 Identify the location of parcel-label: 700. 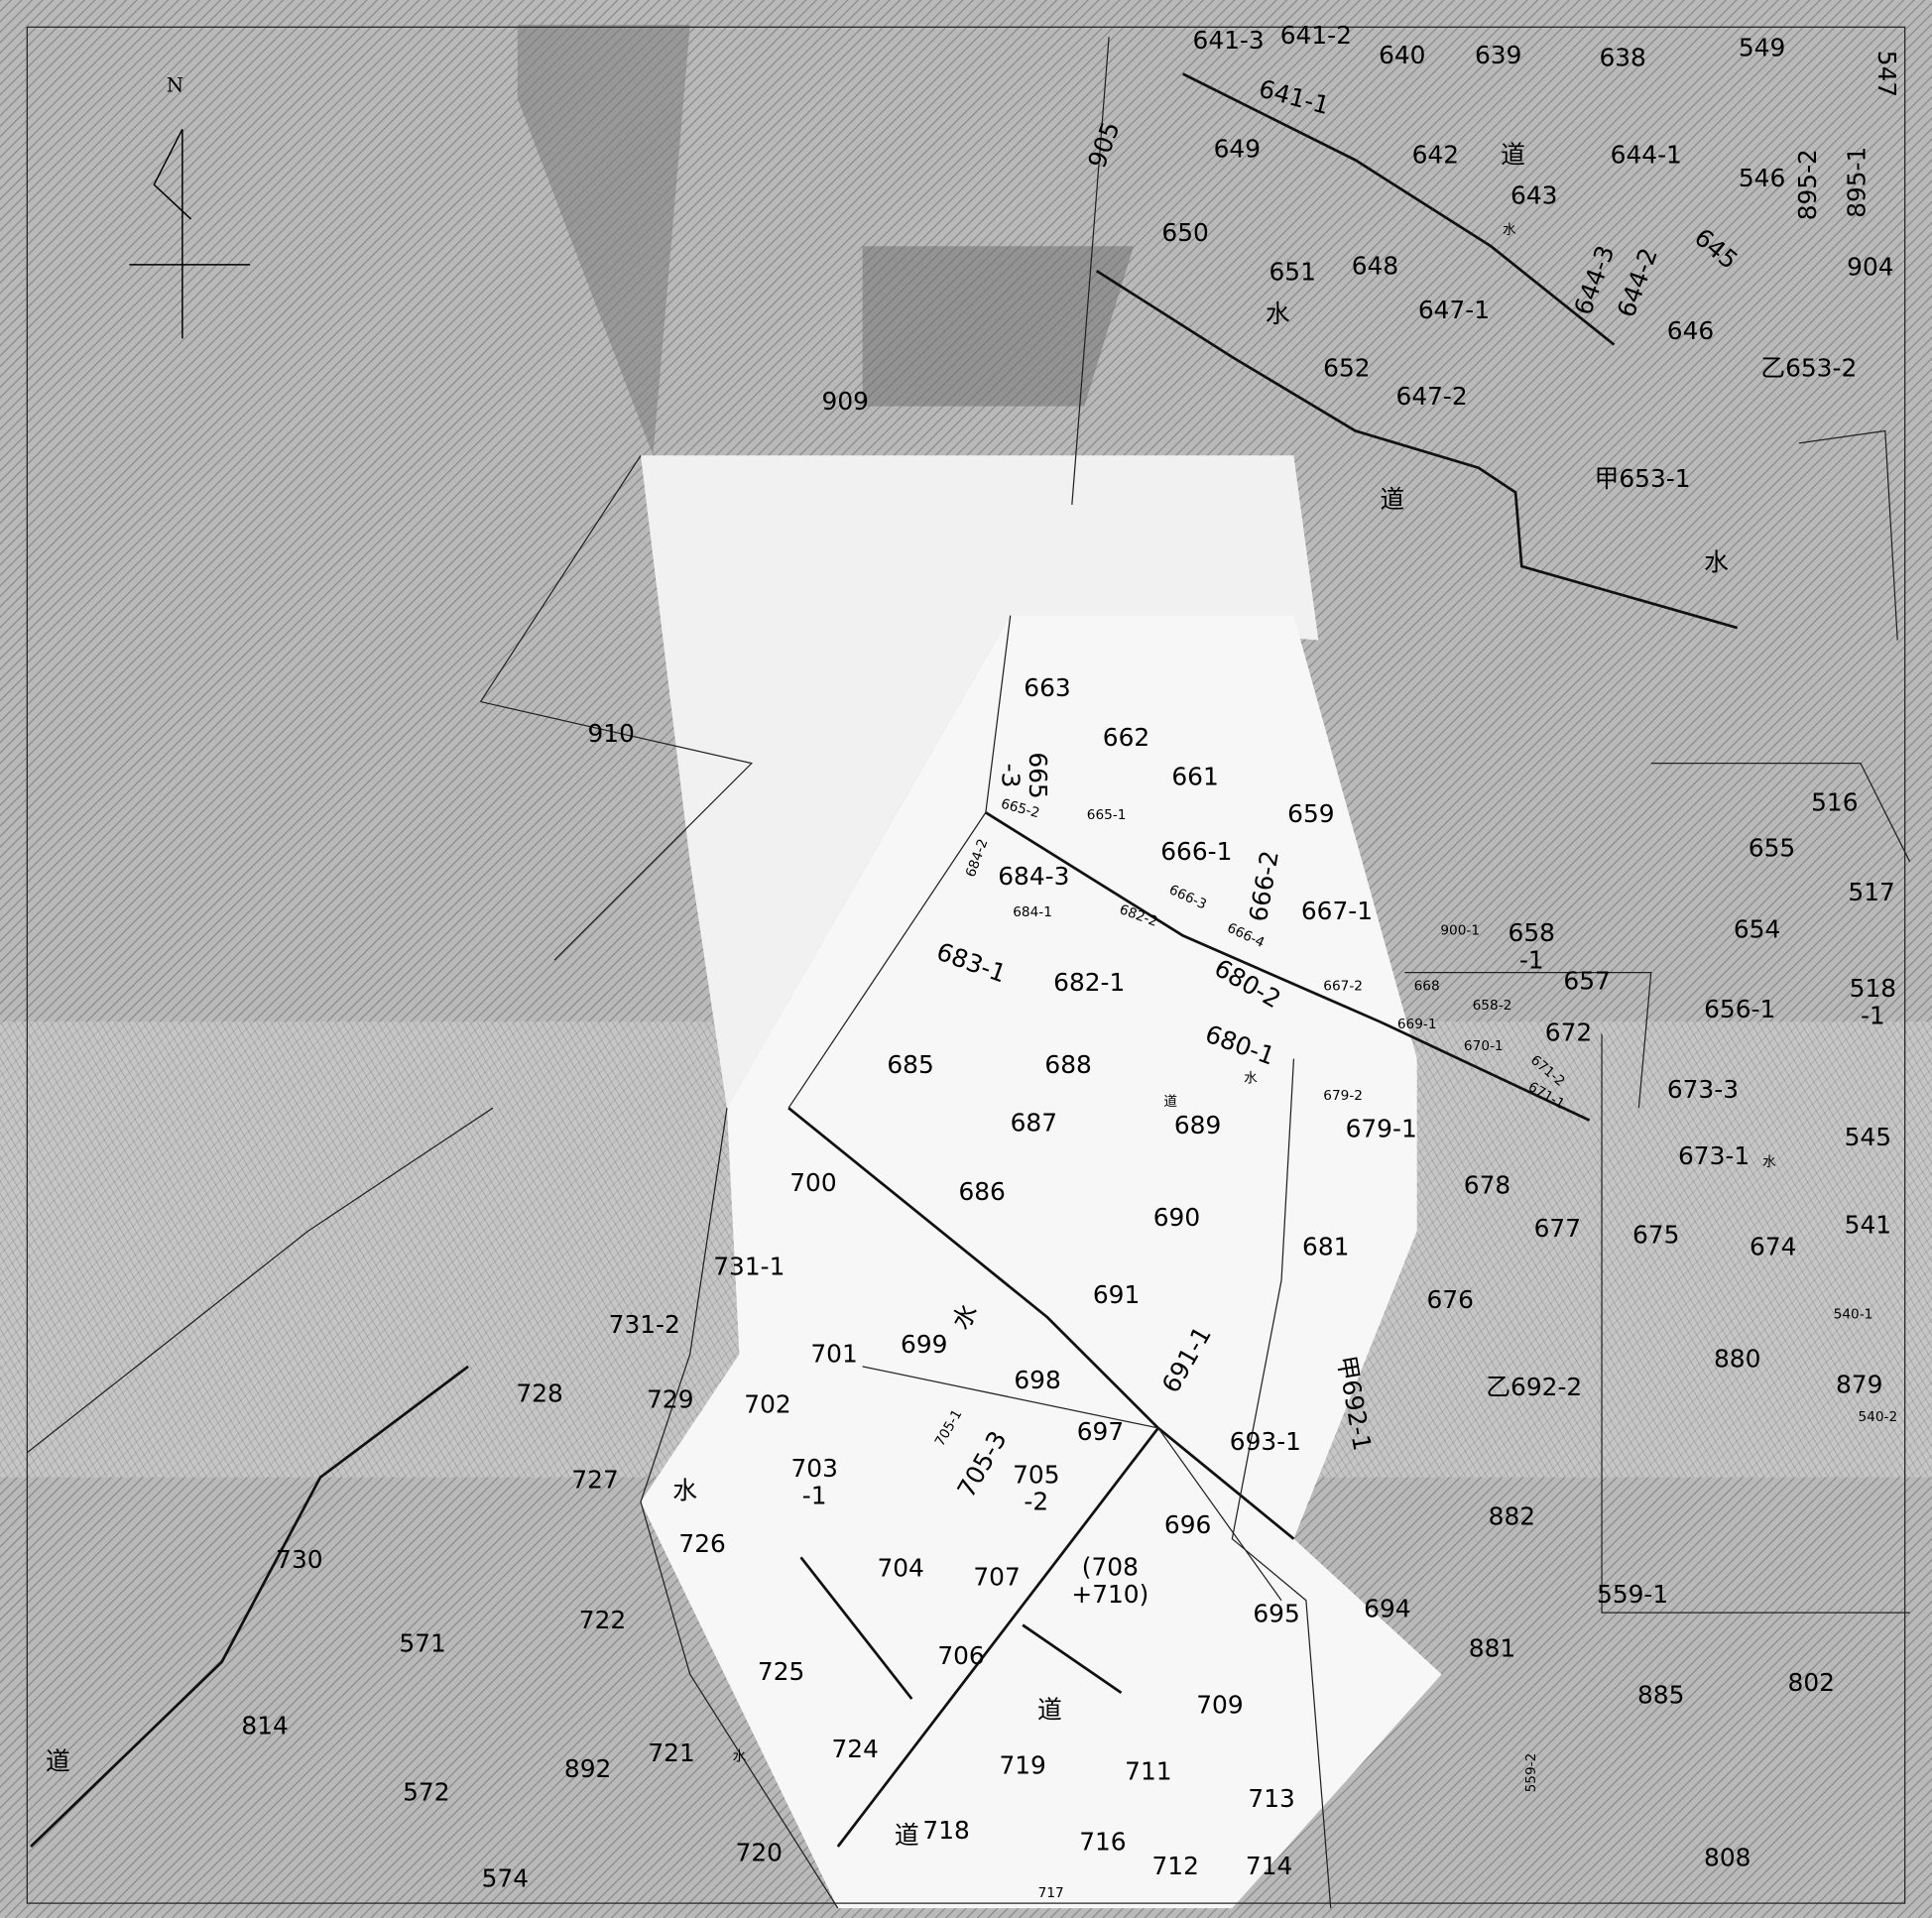
(812, 1182).